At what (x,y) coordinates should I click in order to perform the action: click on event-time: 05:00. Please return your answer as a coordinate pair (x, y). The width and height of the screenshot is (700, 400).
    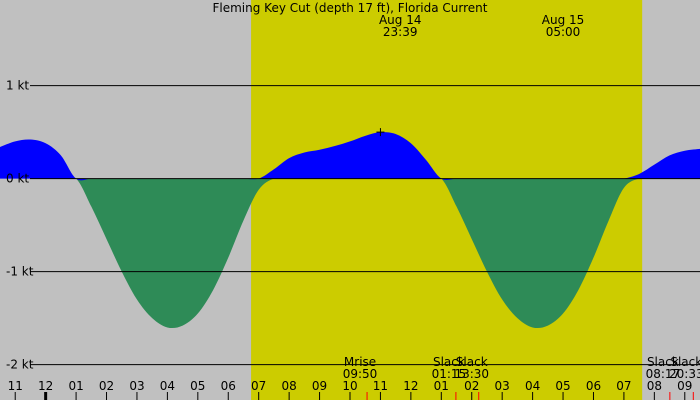
    Looking at the image, I should click on (563, 32).